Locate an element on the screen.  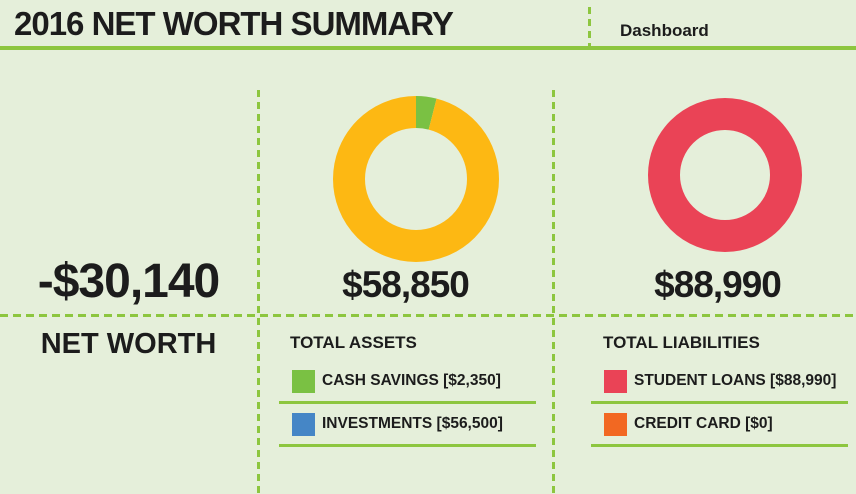
legend-label: CASH SAVINGS [$2,350] is located at coordinates (411, 380).